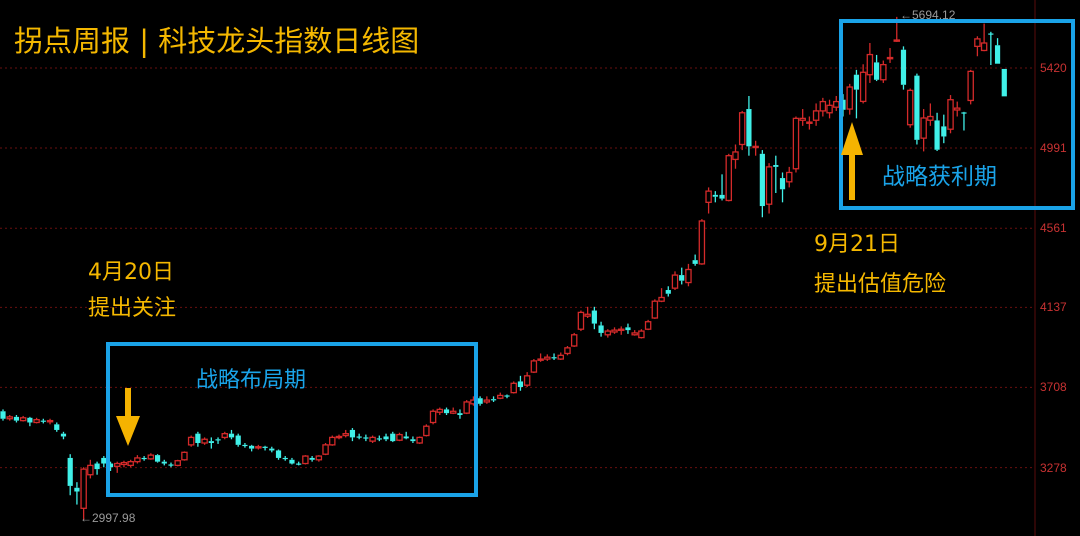 This screenshot has height=536, width=1080. What do you see at coordinates (132, 308) in the screenshot?
I see `start-note-label: 提出关注` at bounding box center [132, 308].